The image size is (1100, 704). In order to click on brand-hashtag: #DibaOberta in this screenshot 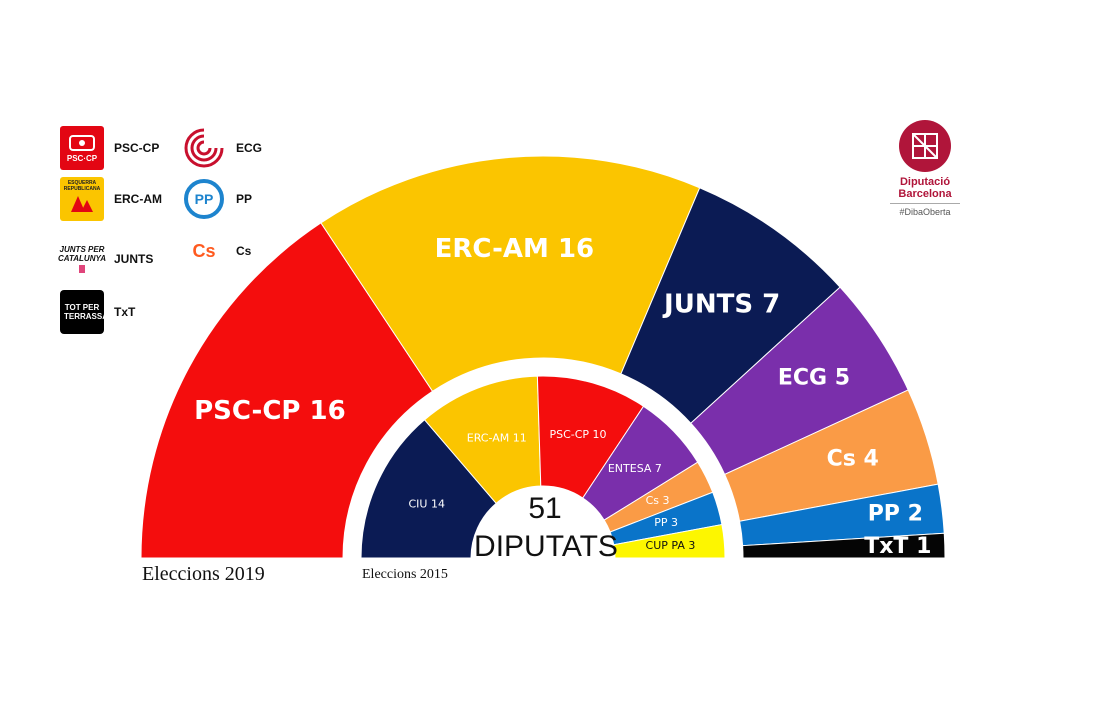, I will do `click(925, 212)`.